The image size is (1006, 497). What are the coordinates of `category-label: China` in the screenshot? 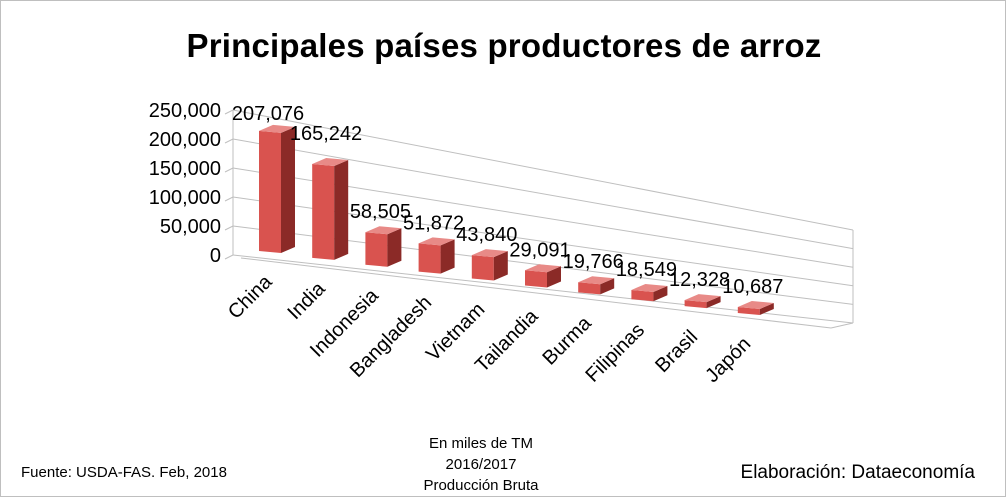 It's located at (250, 296).